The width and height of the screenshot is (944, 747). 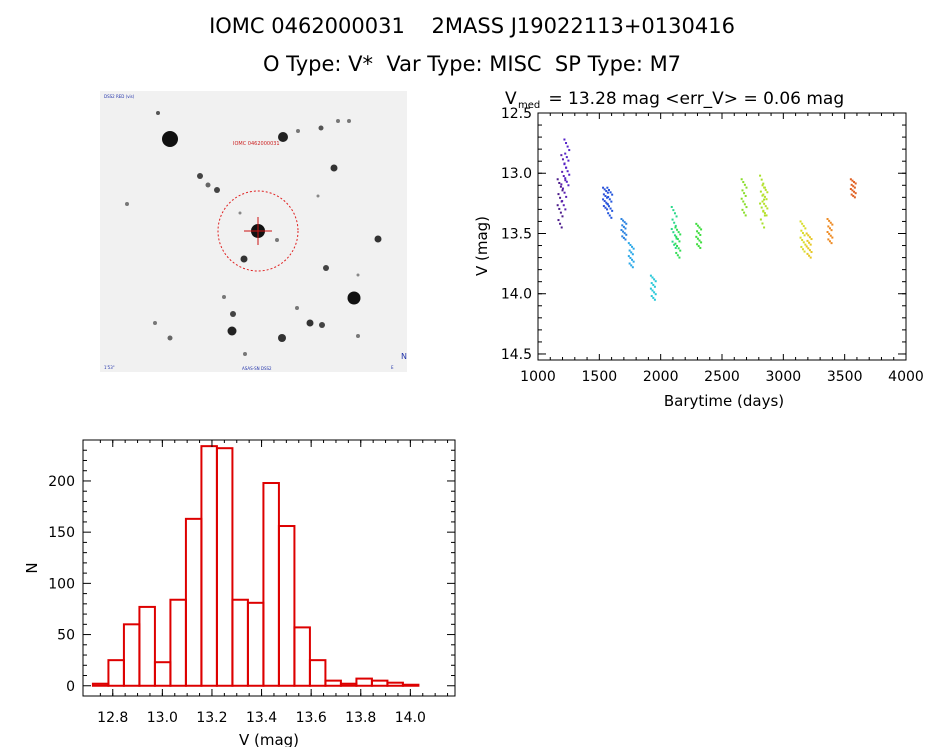 I want to click on lc-y-tick-label: 13.5, so click(x=516, y=234).